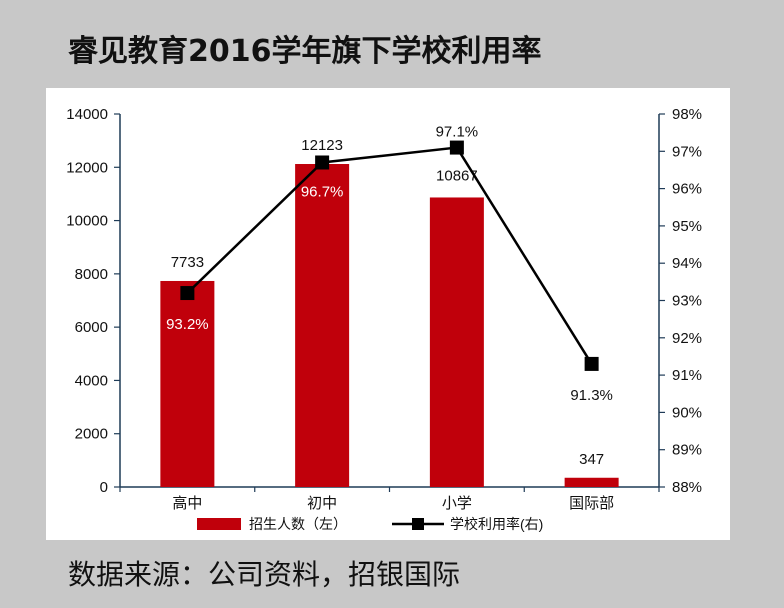  Describe the element at coordinates (687, 114) in the screenshot. I see `right-axis-tick-label: 98%` at that location.